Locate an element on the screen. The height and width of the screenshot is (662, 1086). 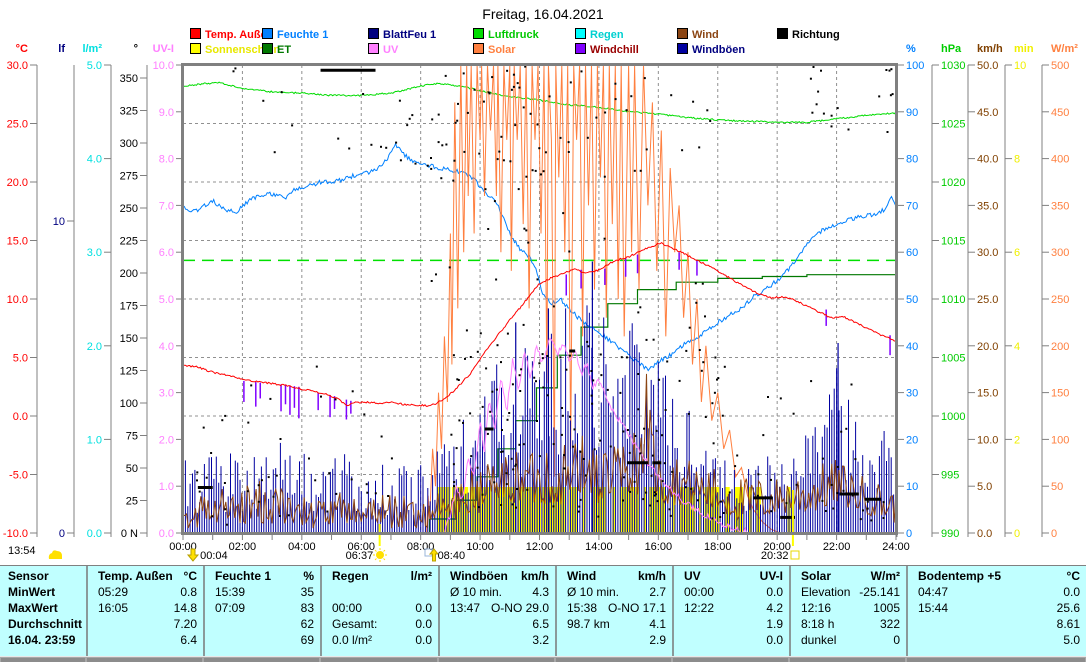
table-cell-value: -25.141 is located at coordinates (879, 592).